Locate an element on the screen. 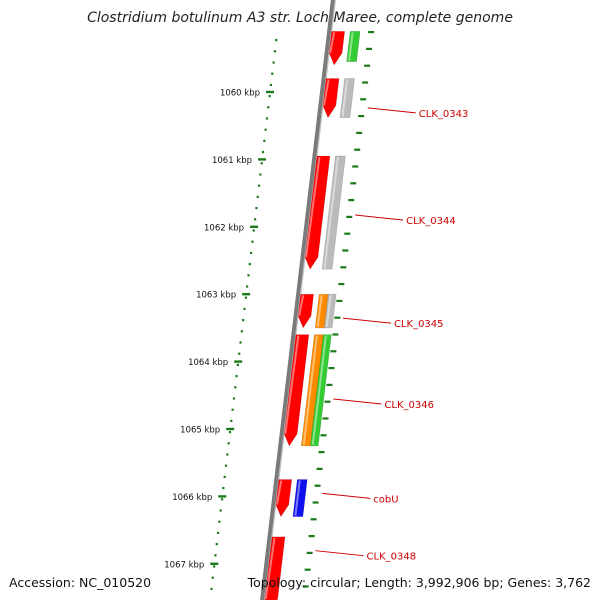  genome-backbone is located at coordinates (297, 300).